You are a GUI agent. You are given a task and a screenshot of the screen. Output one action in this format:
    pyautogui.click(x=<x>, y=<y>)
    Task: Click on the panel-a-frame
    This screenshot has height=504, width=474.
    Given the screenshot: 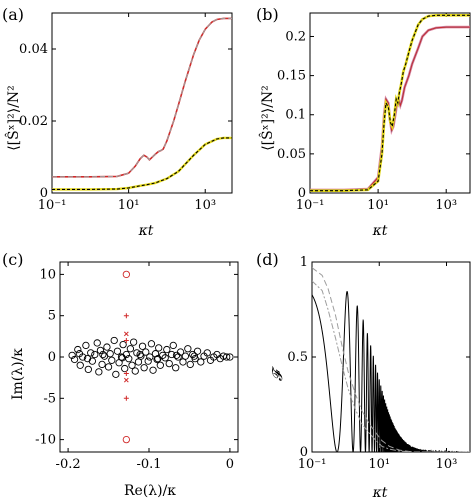 What is the action you would take?
    pyautogui.click(x=142, y=103)
    